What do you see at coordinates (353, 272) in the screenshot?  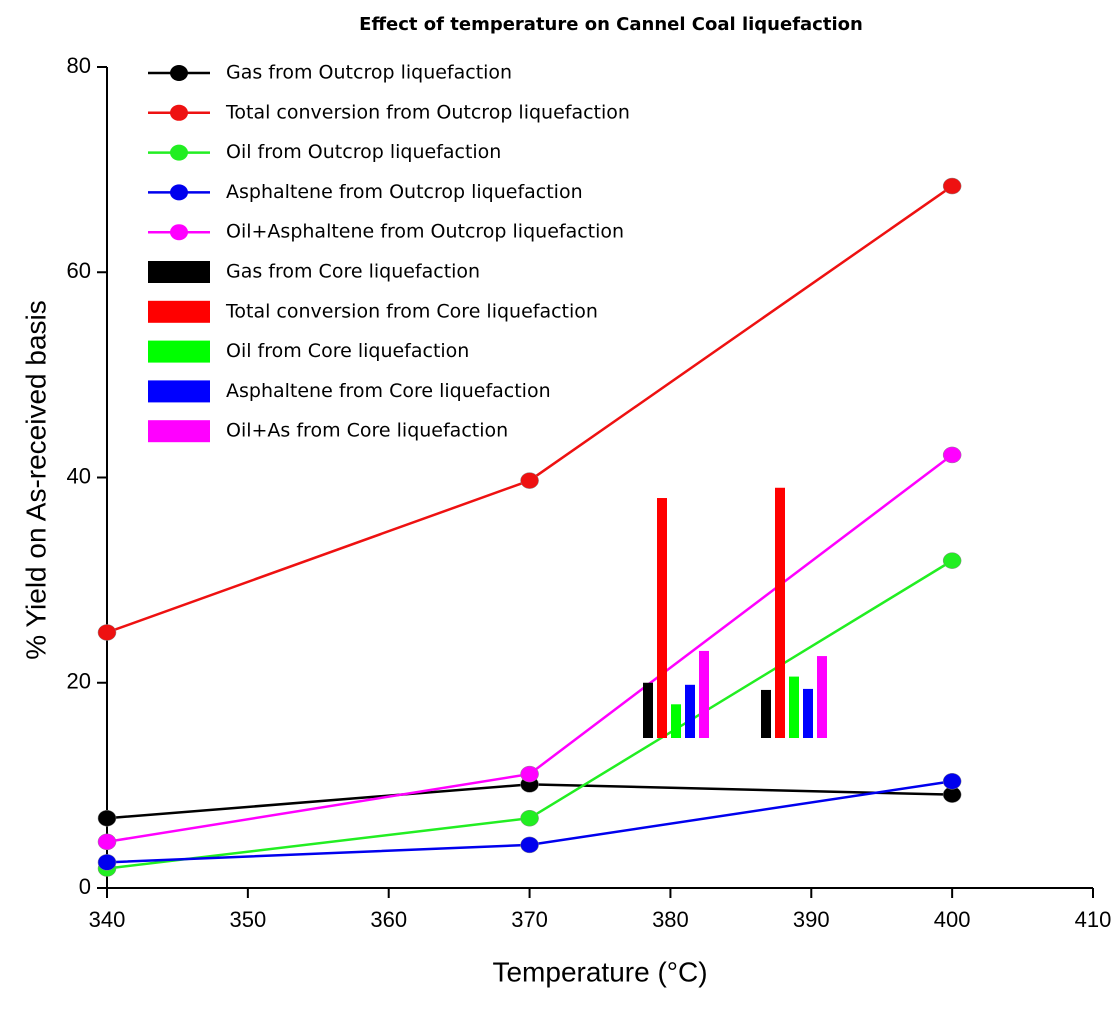 I see `legend-label: Gas from Core liquefaction` at bounding box center [353, 272].